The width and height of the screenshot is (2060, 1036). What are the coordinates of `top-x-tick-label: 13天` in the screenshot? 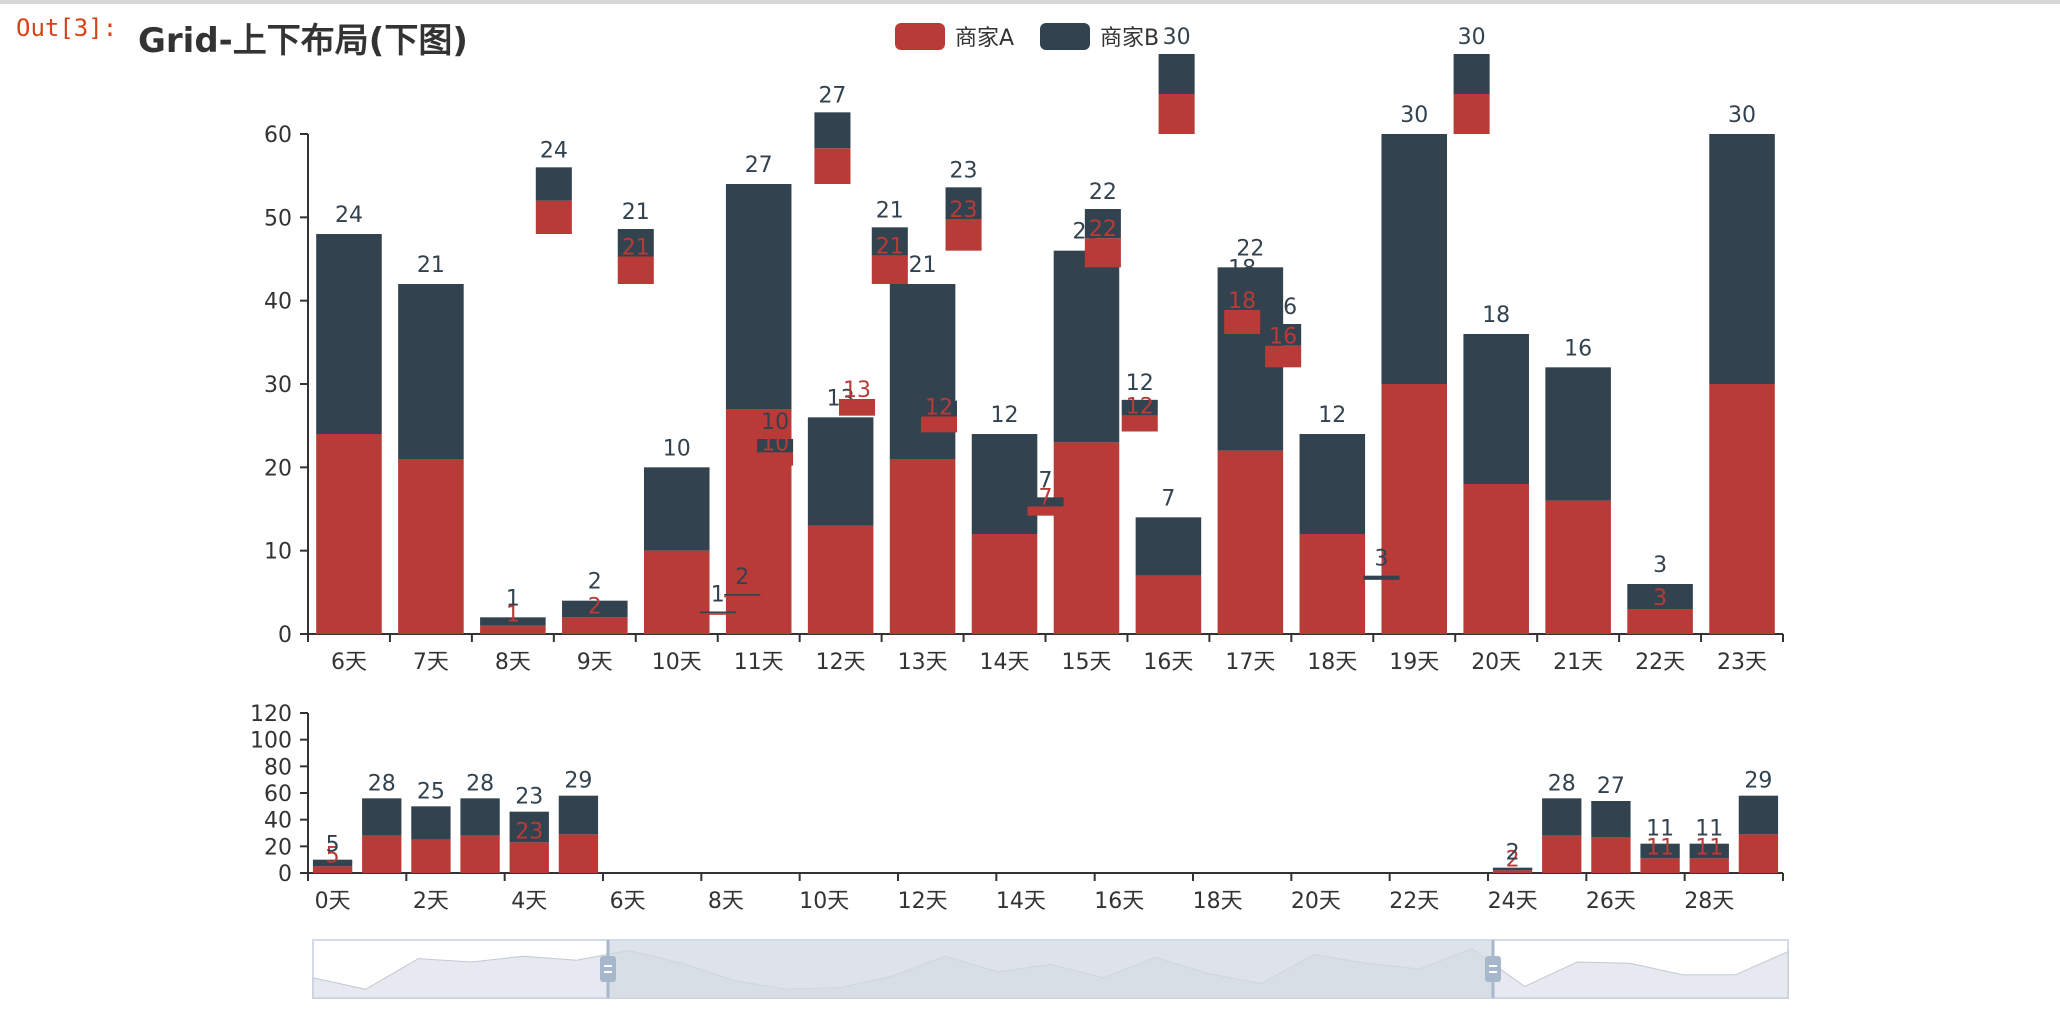 It's located at (923, 662).